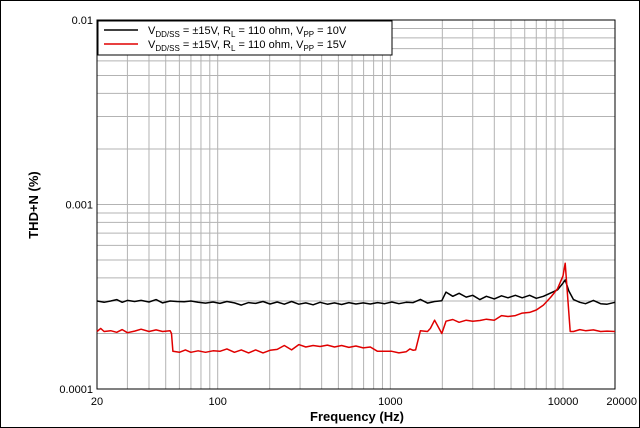  I want to click on y-tick-labels: 0.0001 0.001 0.01, so click(76, 205).